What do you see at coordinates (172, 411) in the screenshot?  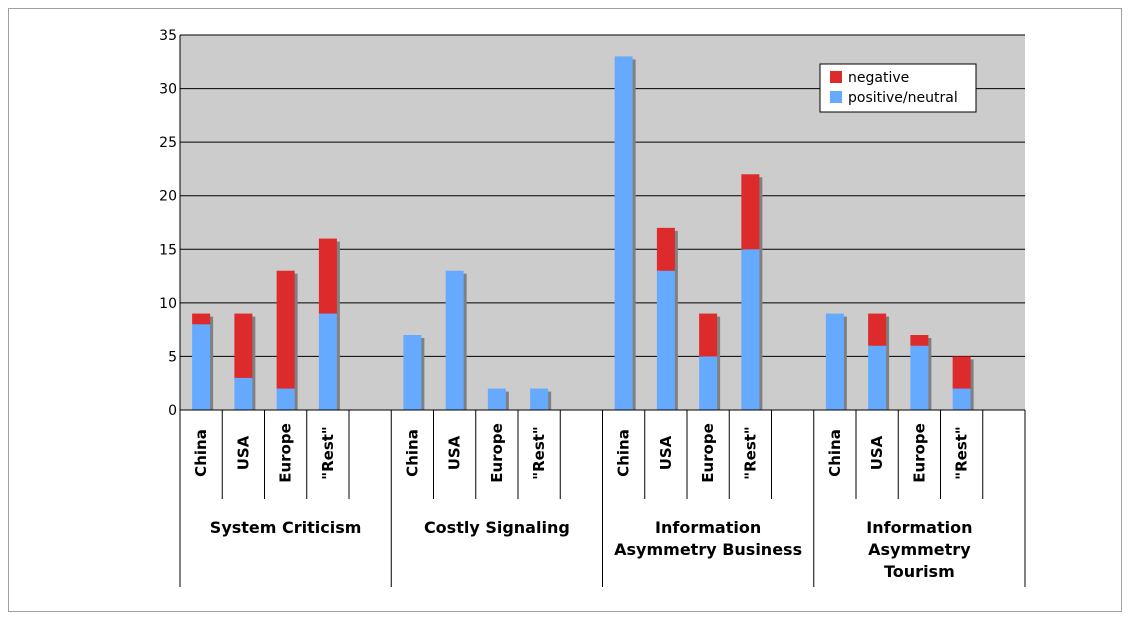 I see `y-tick-label: 0` at bounding box center [172, 411].